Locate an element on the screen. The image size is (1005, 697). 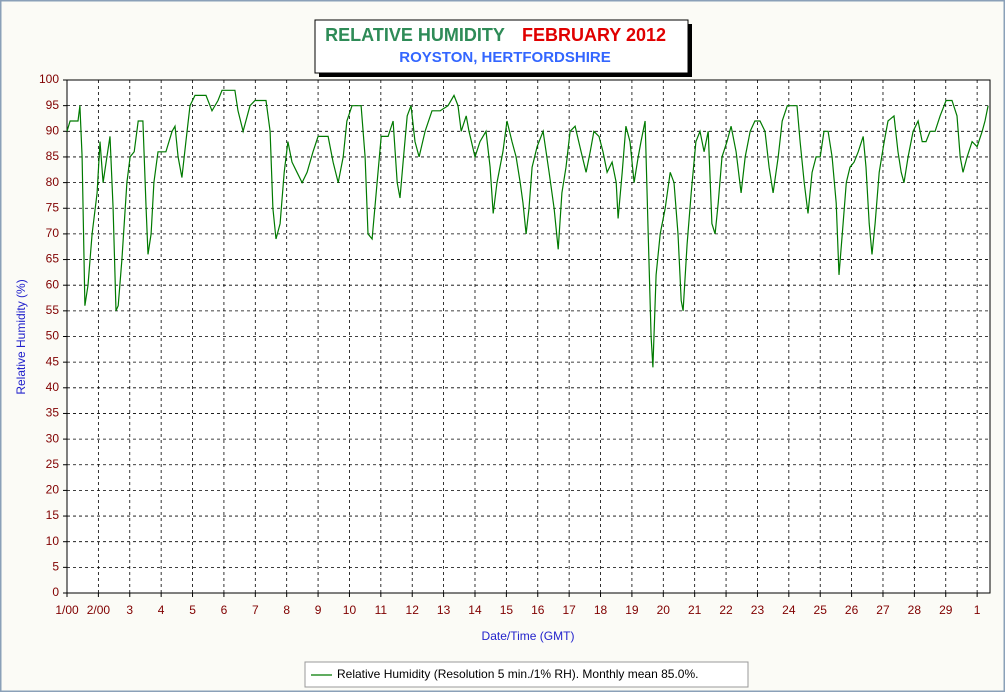
y-axis-label: Relative Humidity (%) is located at coordinates (21, 336).